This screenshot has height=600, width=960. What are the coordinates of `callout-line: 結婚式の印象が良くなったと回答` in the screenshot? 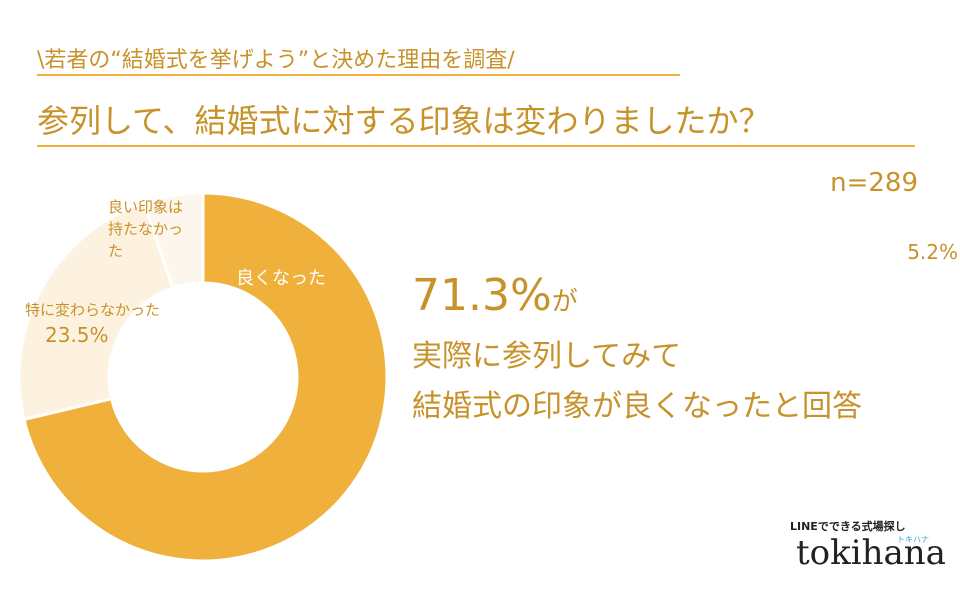 It's located at (637, 406).